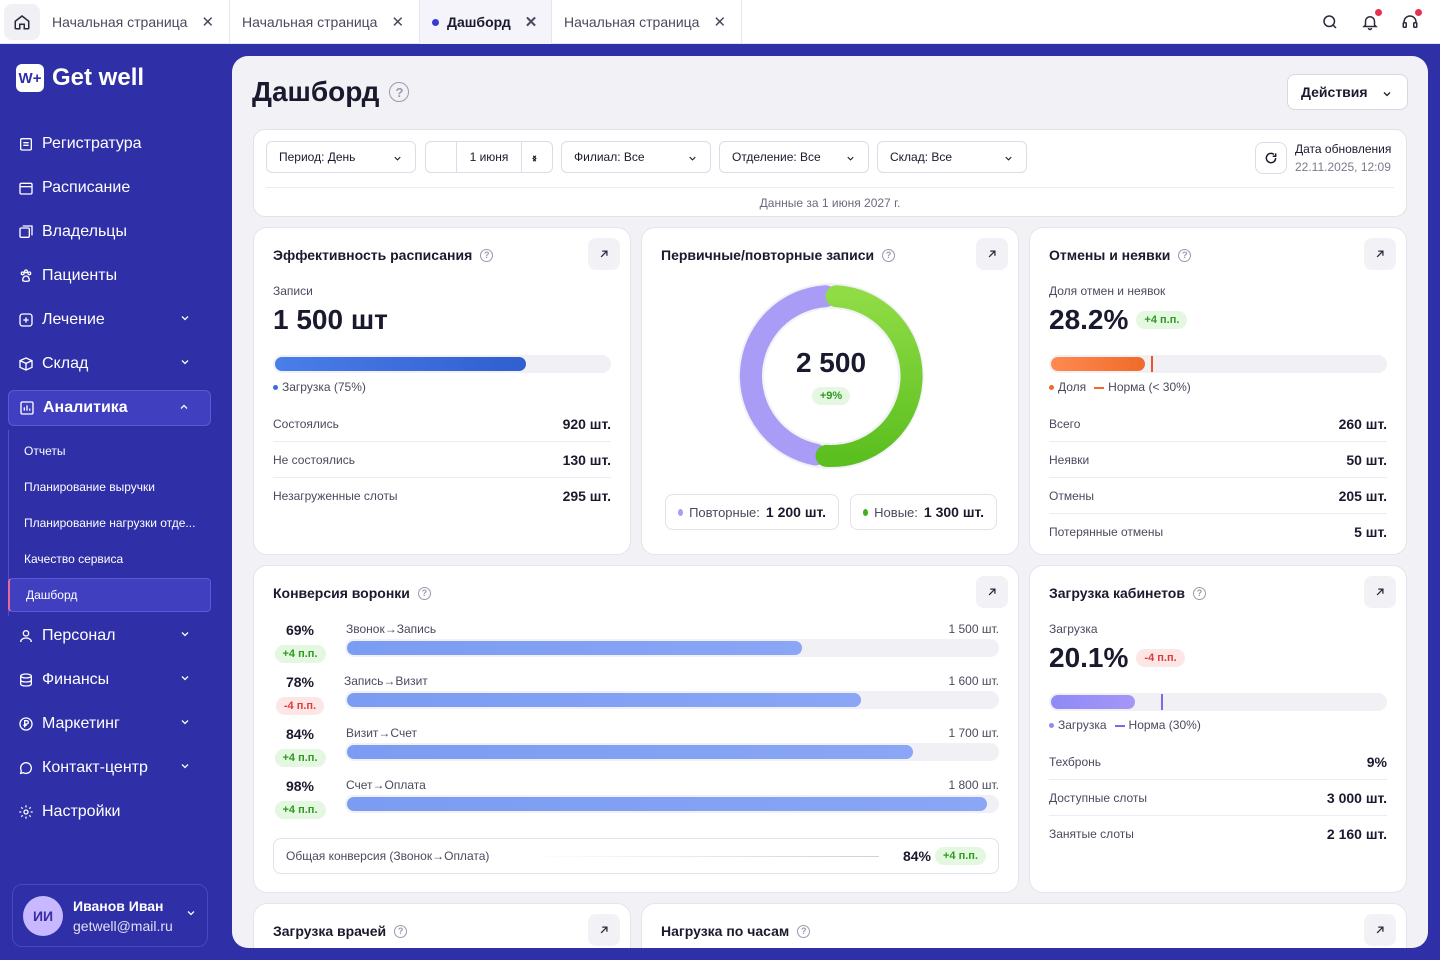 The width and height of the screenshot is (1440, 960). What do you see at coordinates (724, 512) in the screenshot?
I see `legend-label: Повторные:` at bounding box center [724, 512].